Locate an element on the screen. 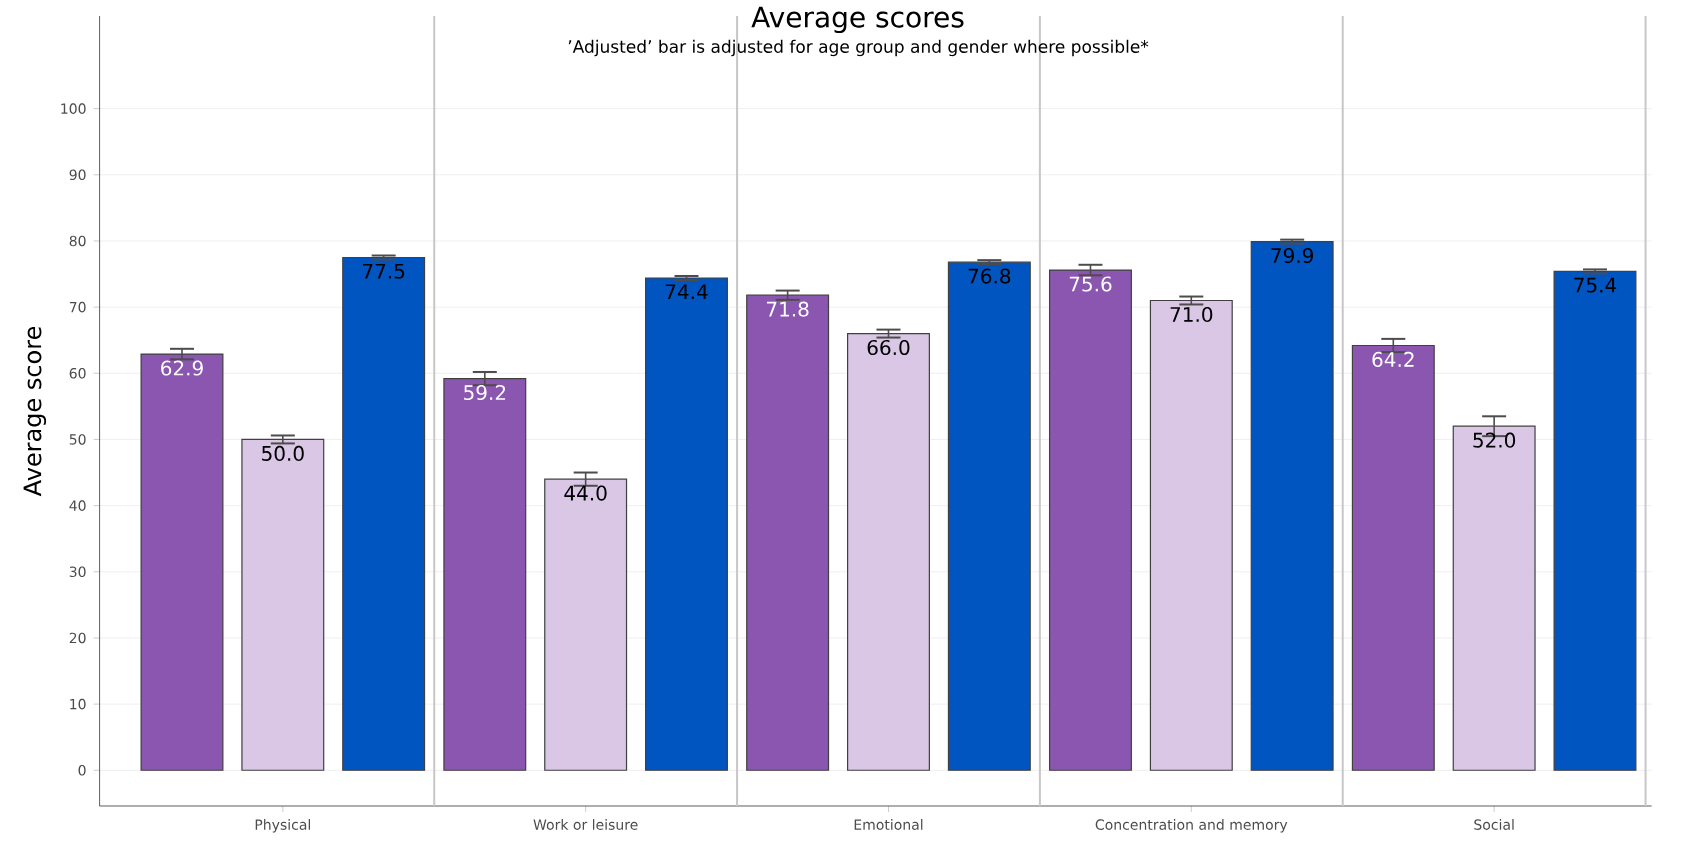 The height and width of the screenshot is (842, 1696). y-tick-label: 20 is located at coordinates (77, 638).